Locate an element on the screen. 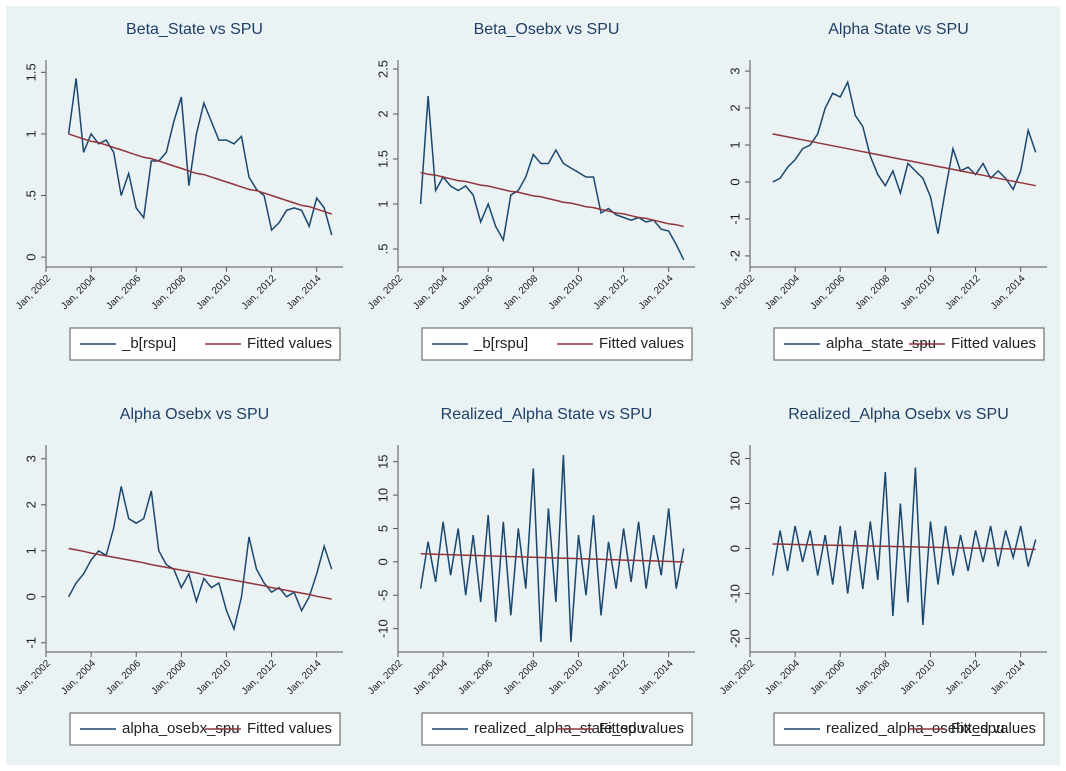 The width and height of the screenshot is (1066, 771). y-tick-label: -20 is located at coordinates (734, 638).